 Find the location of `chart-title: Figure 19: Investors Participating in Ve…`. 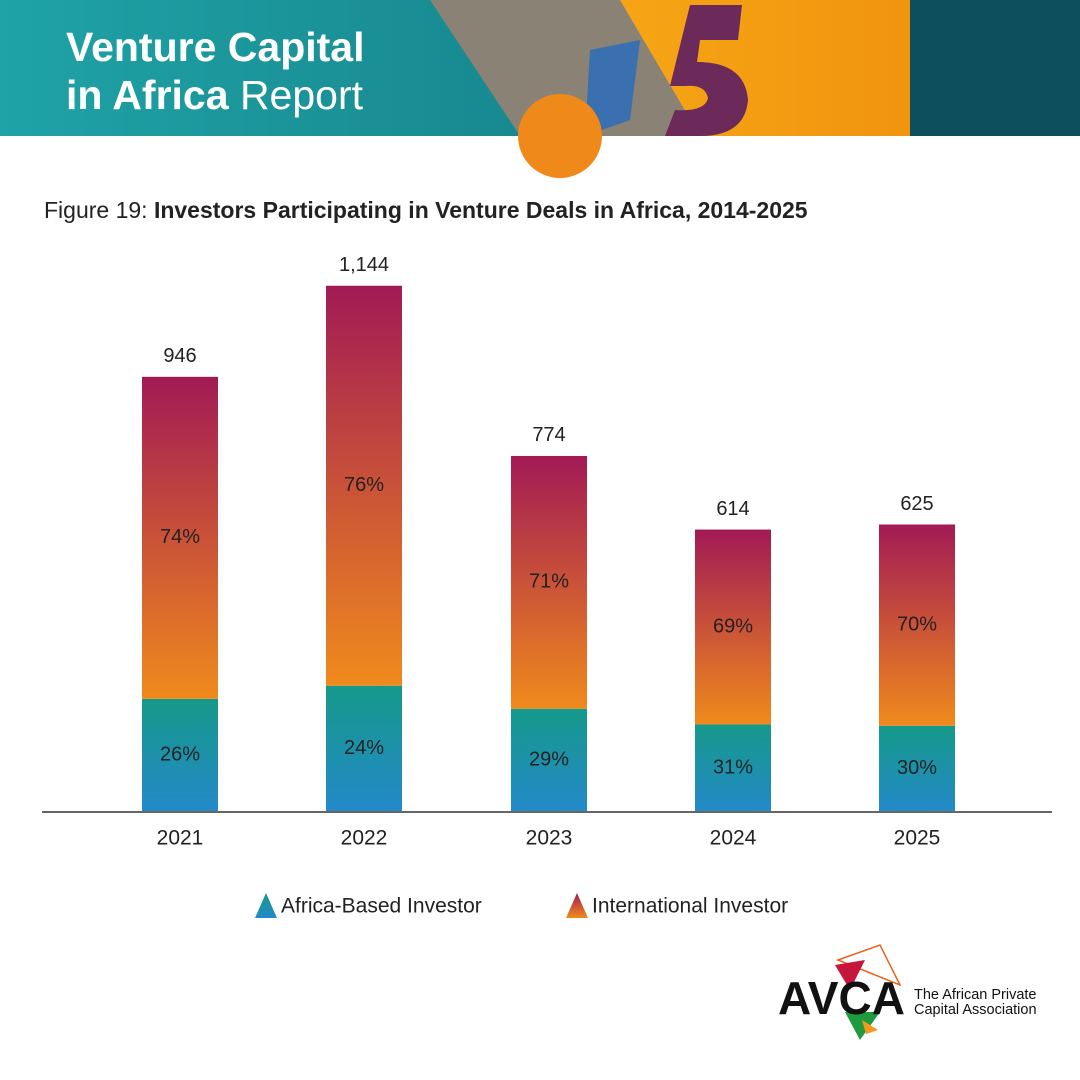

chart-title: Figure 19: Investors Participating in Ve… is located at coordinates (426, 210).